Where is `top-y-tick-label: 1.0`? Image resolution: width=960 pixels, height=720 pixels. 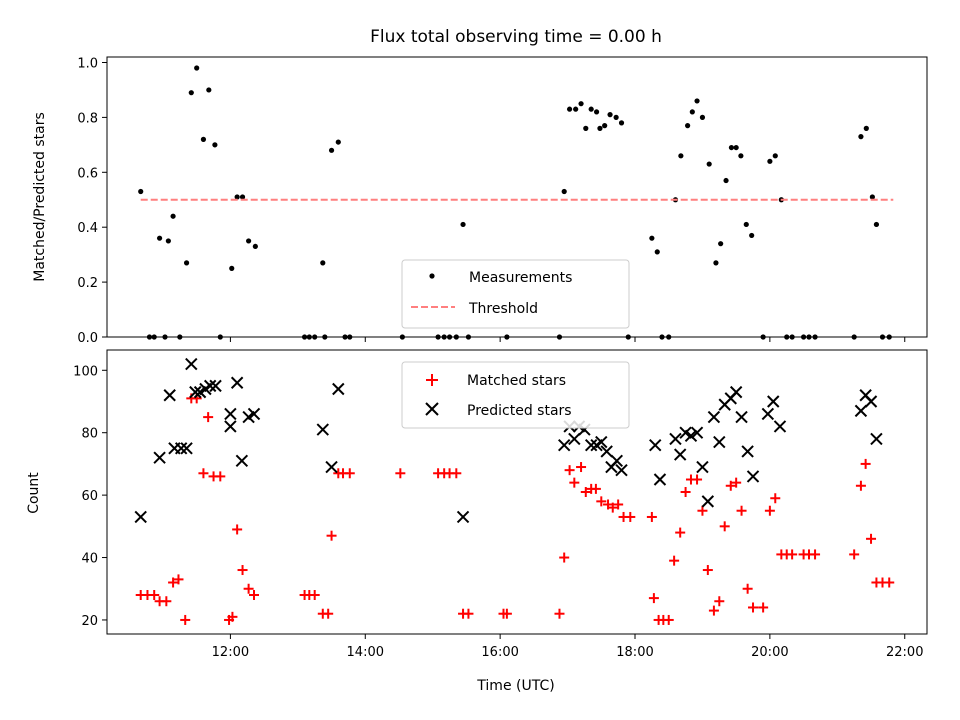
top-y-tick-label: 1.0 is located at coordinates (87, 63).